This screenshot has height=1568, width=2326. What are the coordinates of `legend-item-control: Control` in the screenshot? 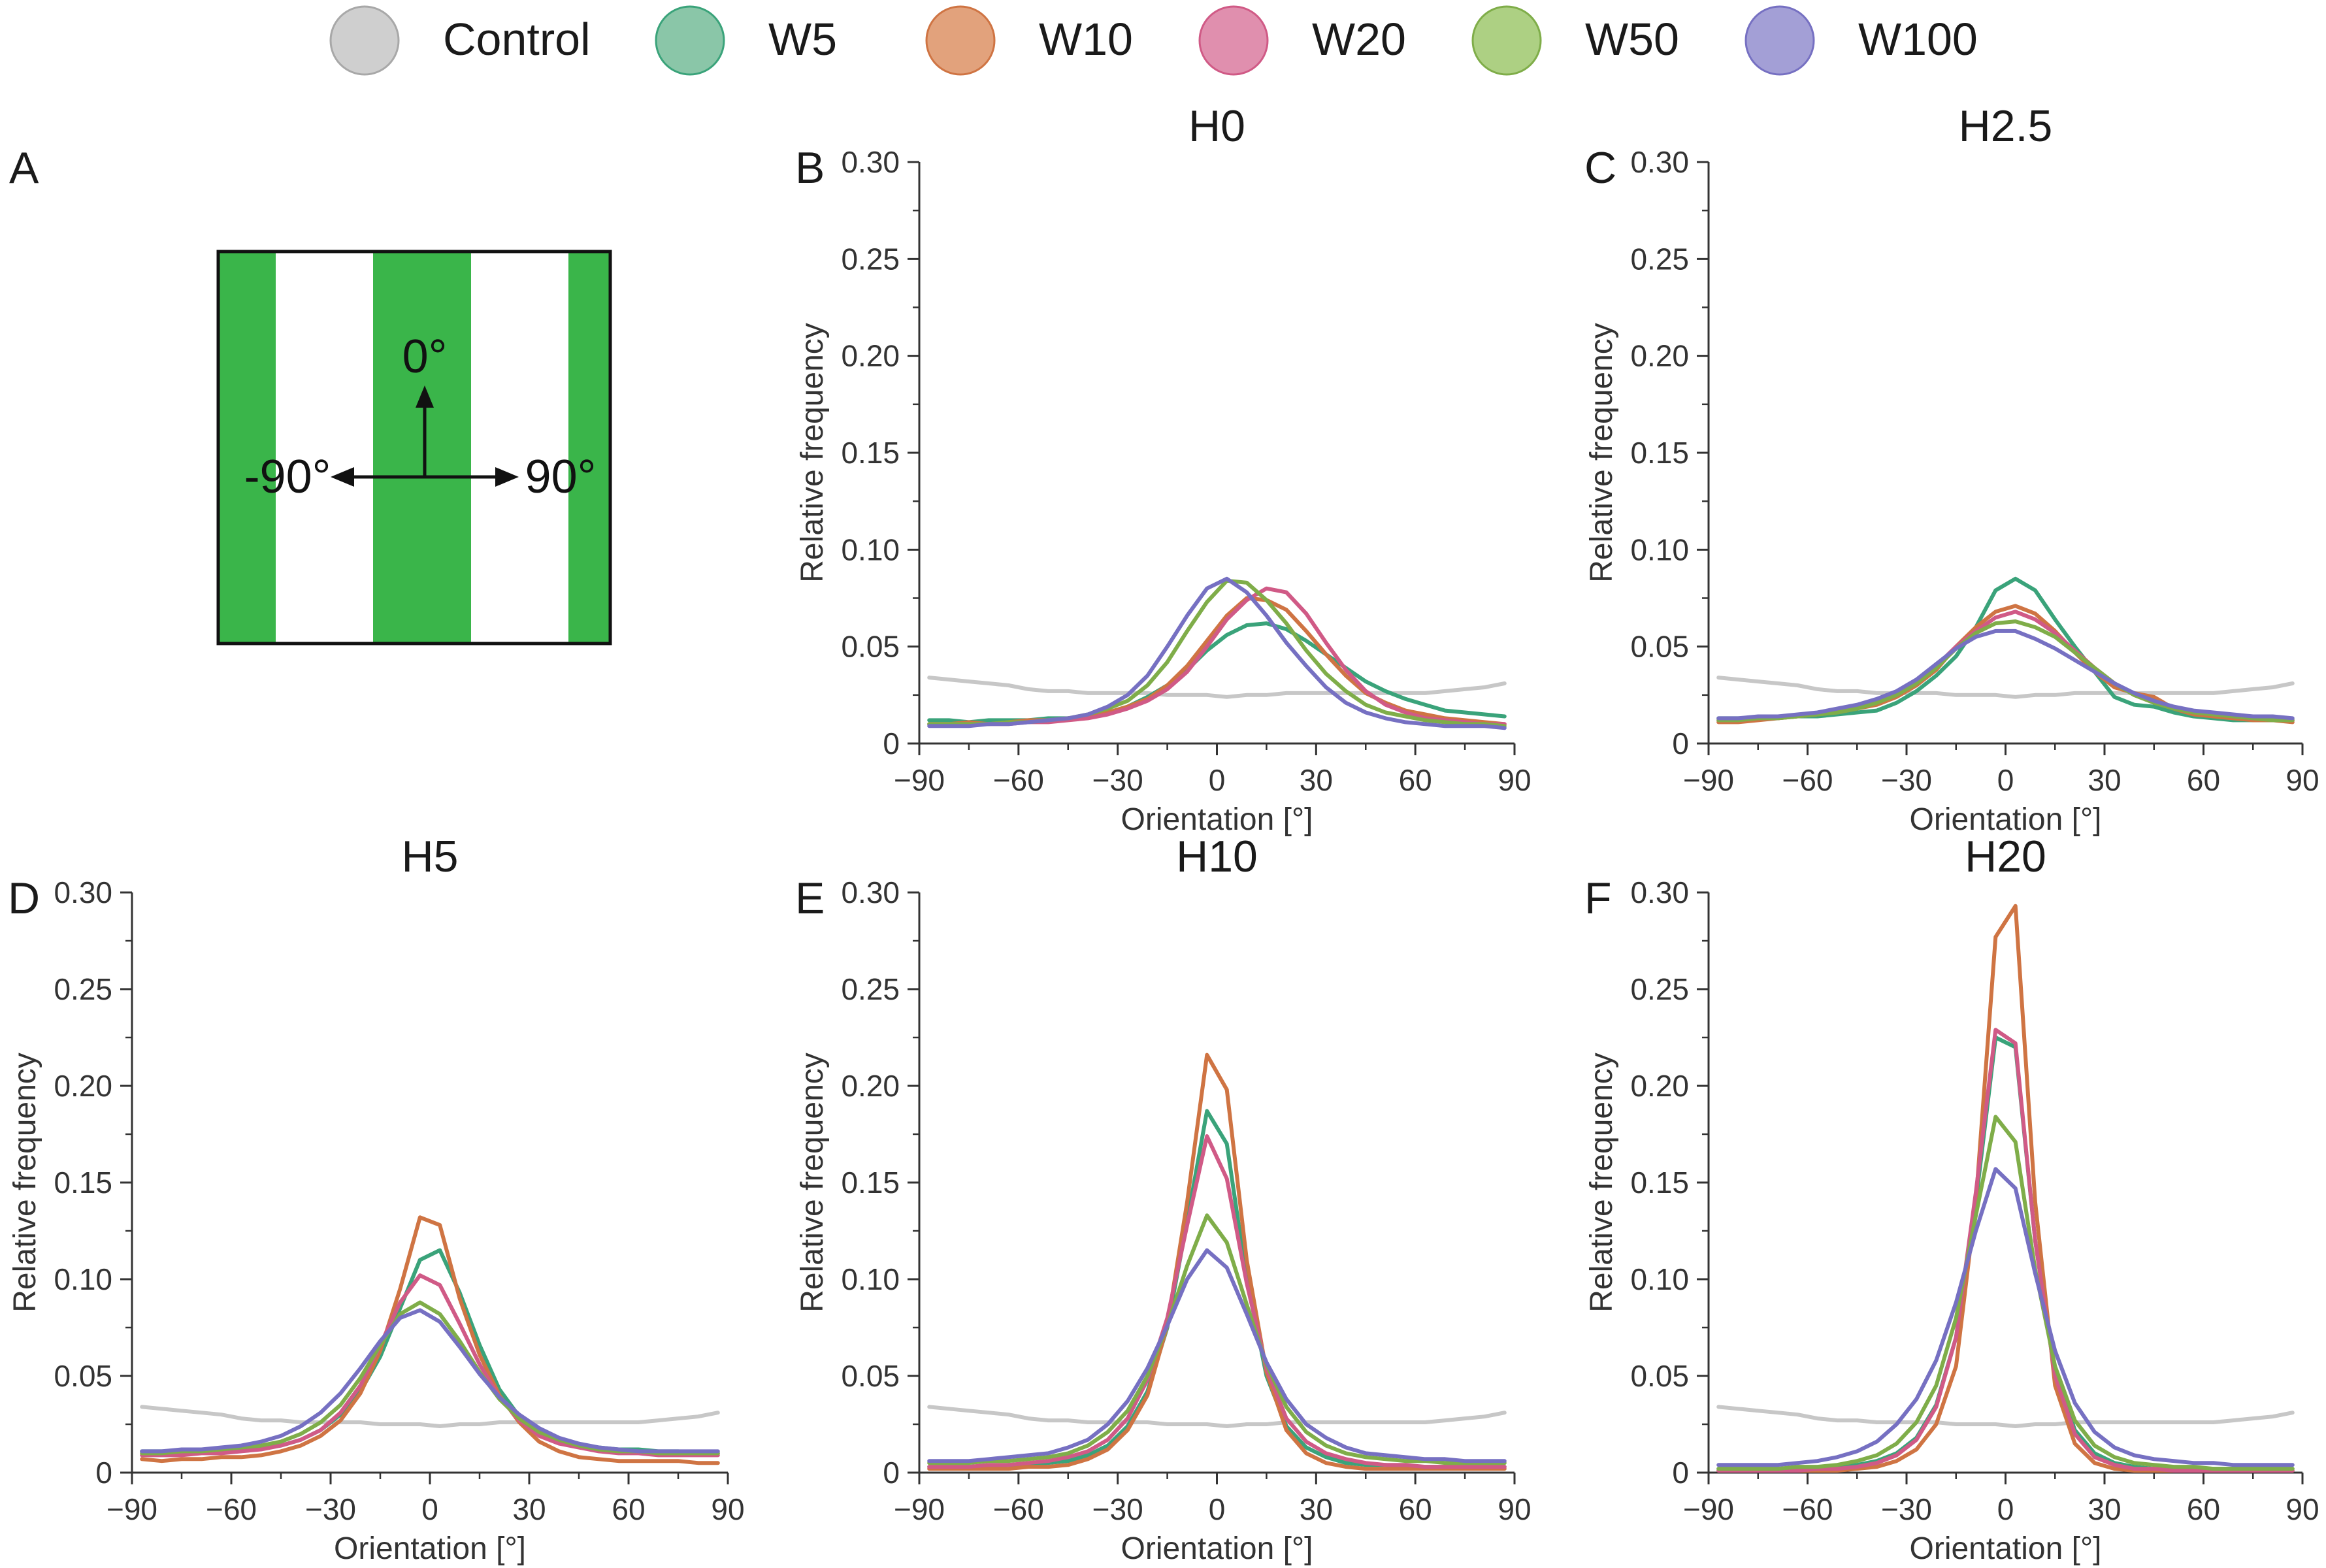 It's located at (460, 40).